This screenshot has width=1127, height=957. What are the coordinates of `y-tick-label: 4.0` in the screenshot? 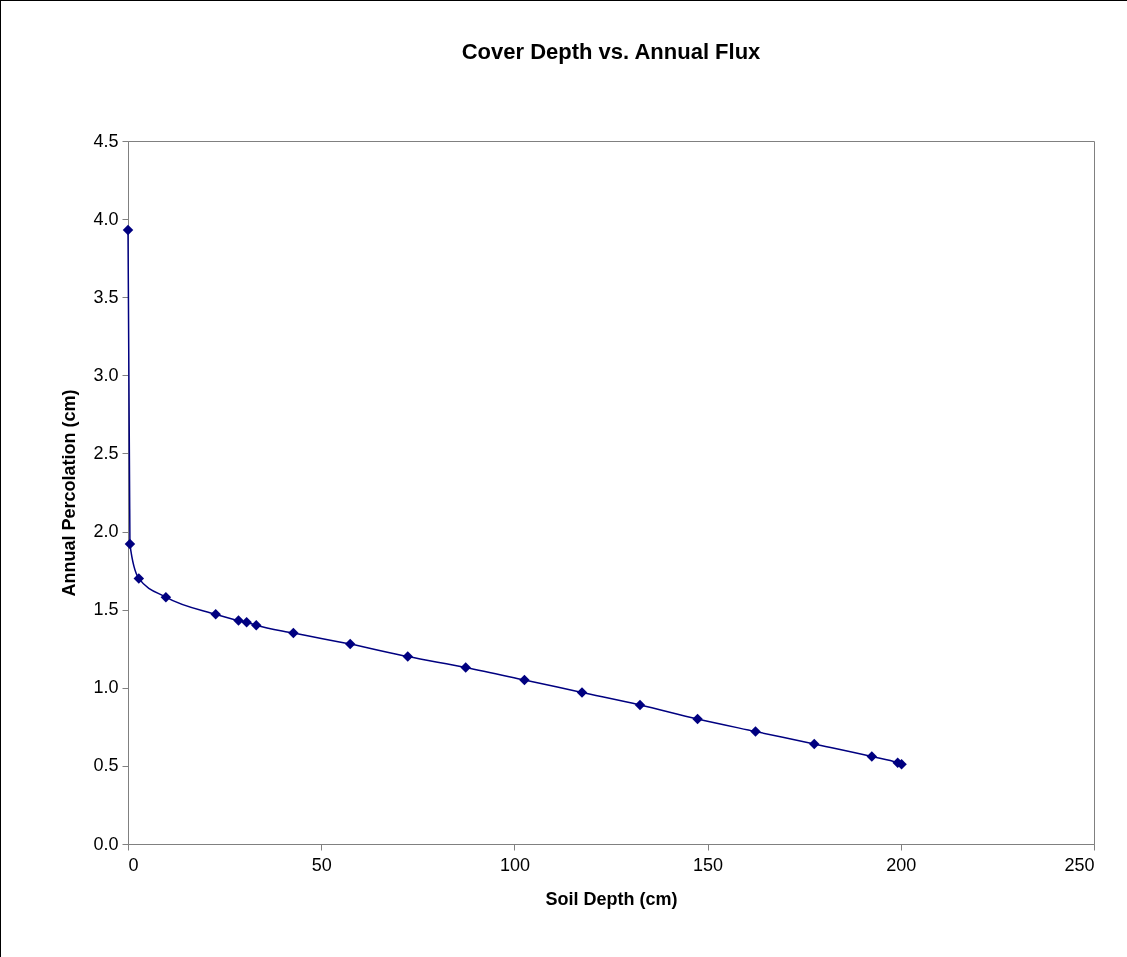 It's located at (106, 218).